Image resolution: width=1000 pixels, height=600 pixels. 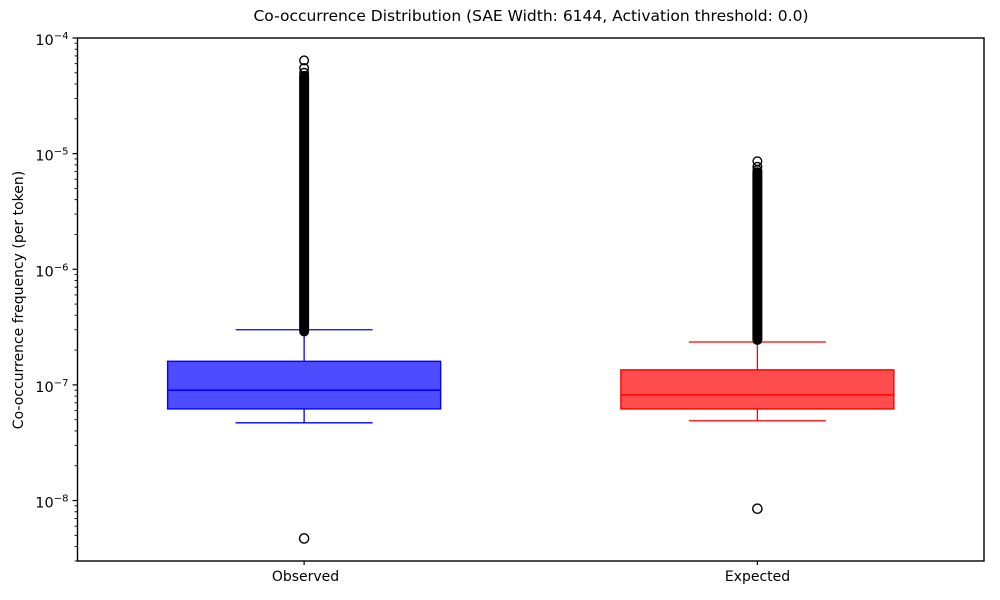 I want to click on y-axis-label: Co-occurrence frequency (per token), so click(x=19, y=300).